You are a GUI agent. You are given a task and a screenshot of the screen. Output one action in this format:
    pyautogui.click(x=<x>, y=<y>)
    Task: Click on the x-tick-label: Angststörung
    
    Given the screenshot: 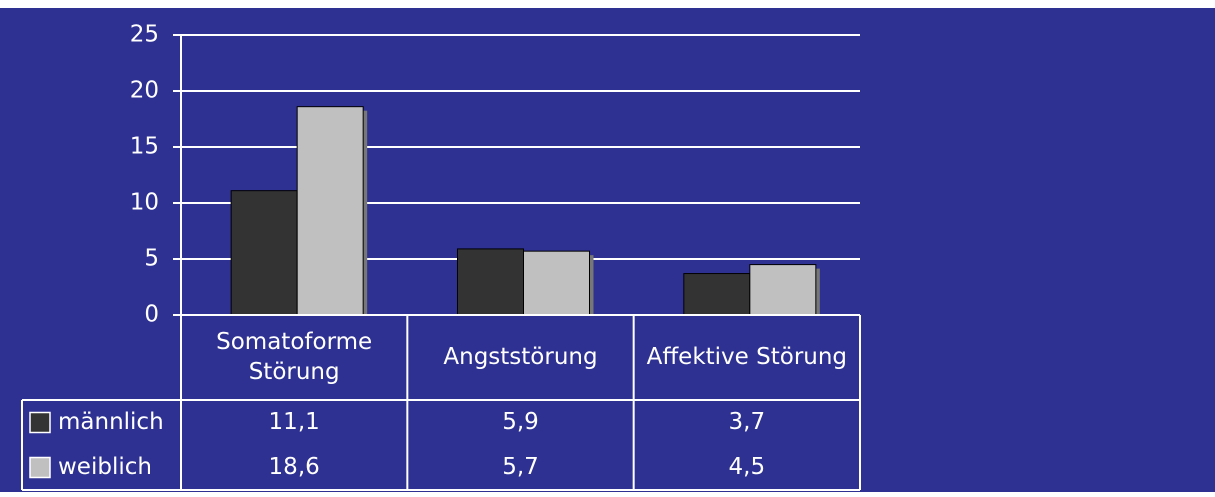 What is the action you would take?
    pyautogui.click(x=520, y=356)
    